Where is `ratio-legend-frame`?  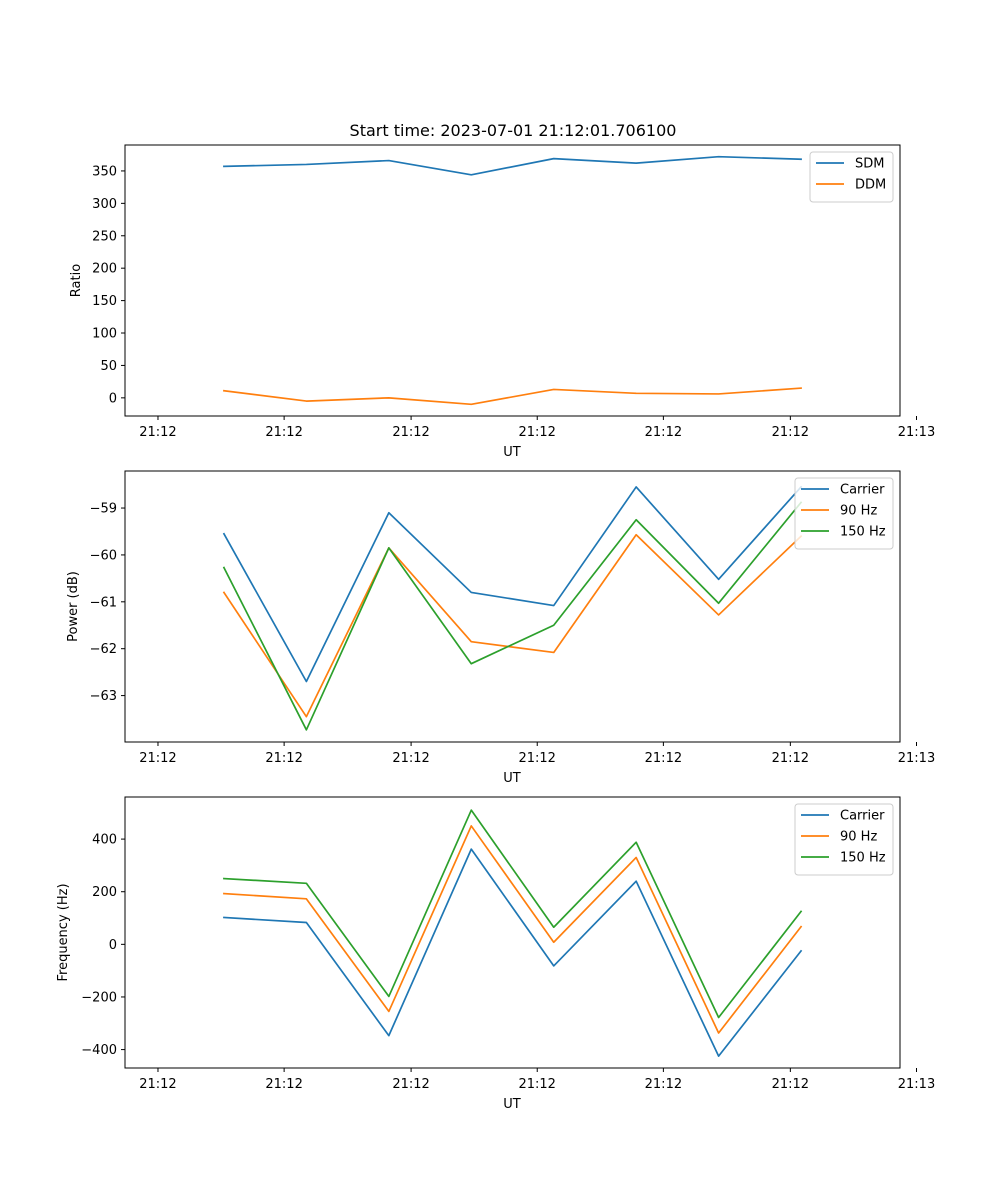 ratio-legend-frame is located at coordinates (851, 177).